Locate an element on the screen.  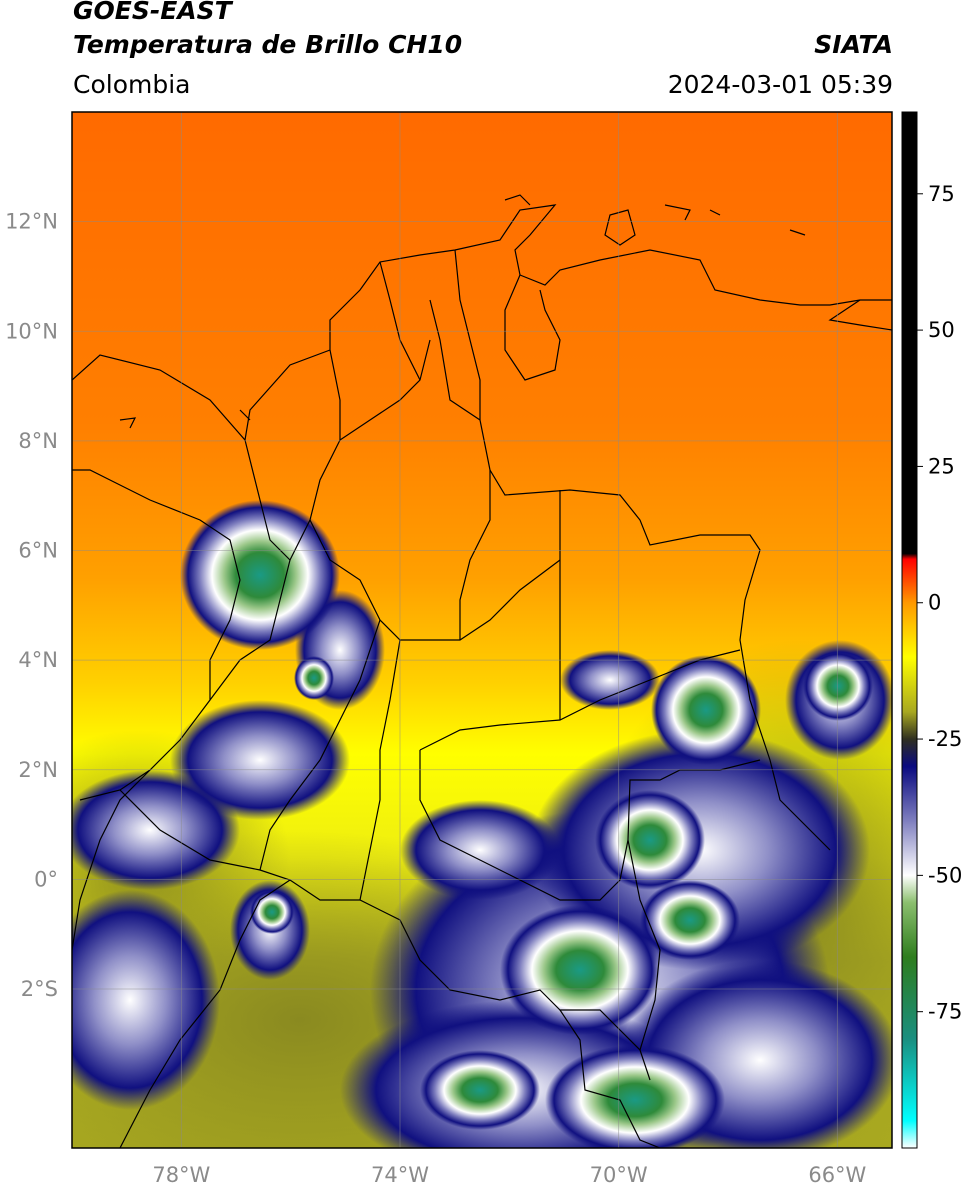
lat-tick-label: 8°N is located at coordinates (38, 441).